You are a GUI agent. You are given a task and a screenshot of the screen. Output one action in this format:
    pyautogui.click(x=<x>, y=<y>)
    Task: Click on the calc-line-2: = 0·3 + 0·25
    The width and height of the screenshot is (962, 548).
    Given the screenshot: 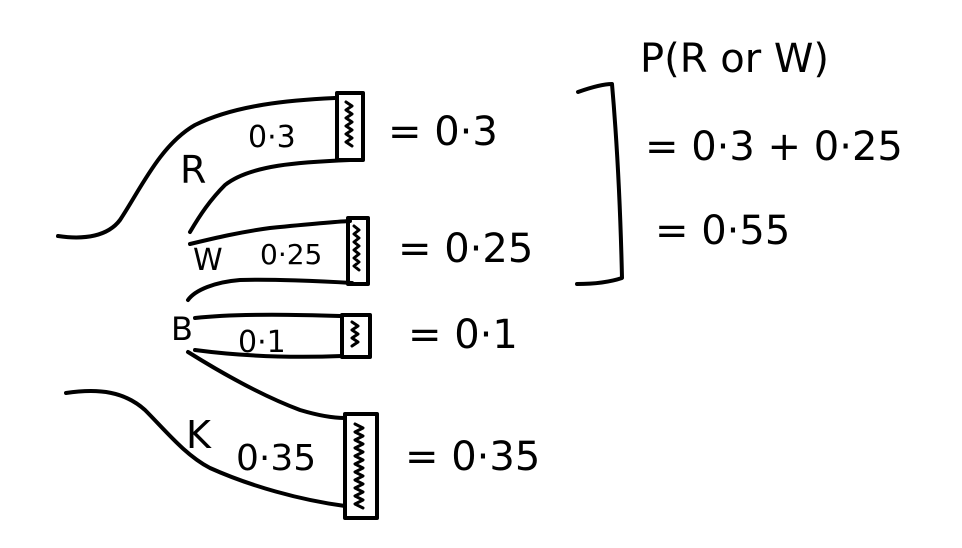 What is the action you would take?
    pyautogui.click(x=774, y=147)
    